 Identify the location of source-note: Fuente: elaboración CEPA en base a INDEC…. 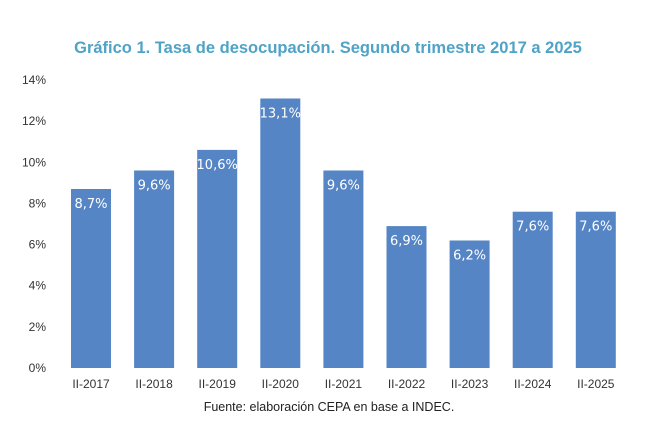
(329, 407).